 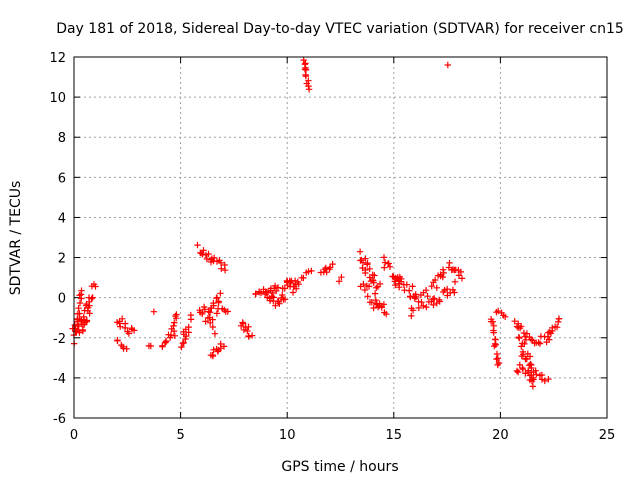 I want to click on y-tick-label: 8, so click(x=62, y=138).